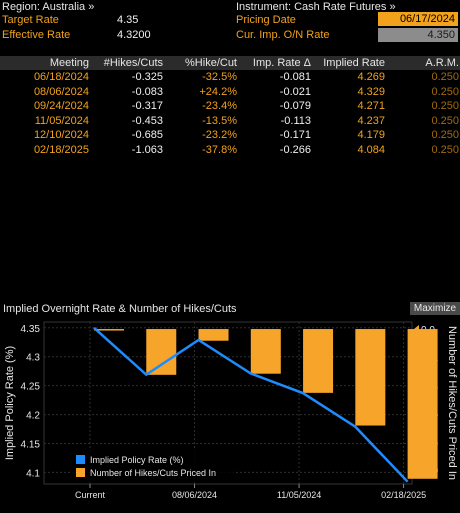 The image size is (460, 513). I want to click on table-row: 11/05/2024 -0.453 -13.5% -0.113 4.237 0.250, so click(230, 121).